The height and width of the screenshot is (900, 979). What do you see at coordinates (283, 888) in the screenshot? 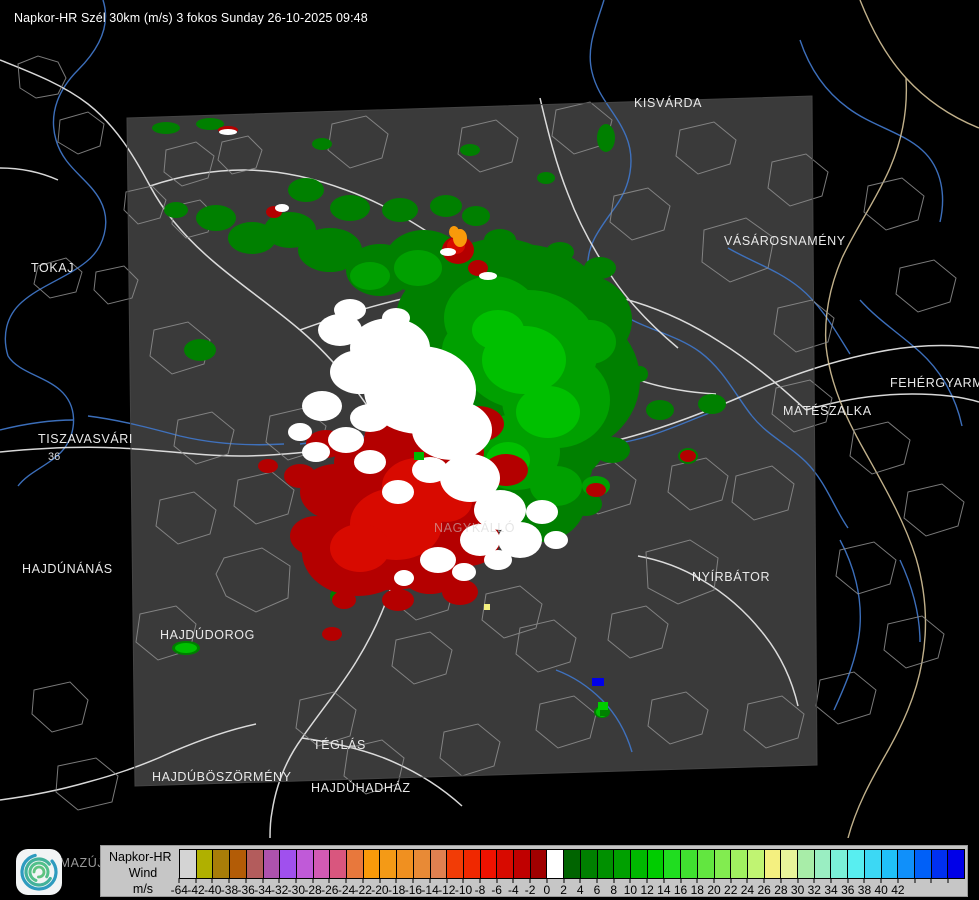
I see `legend-tick: -32` at bounding box center [283, 888].